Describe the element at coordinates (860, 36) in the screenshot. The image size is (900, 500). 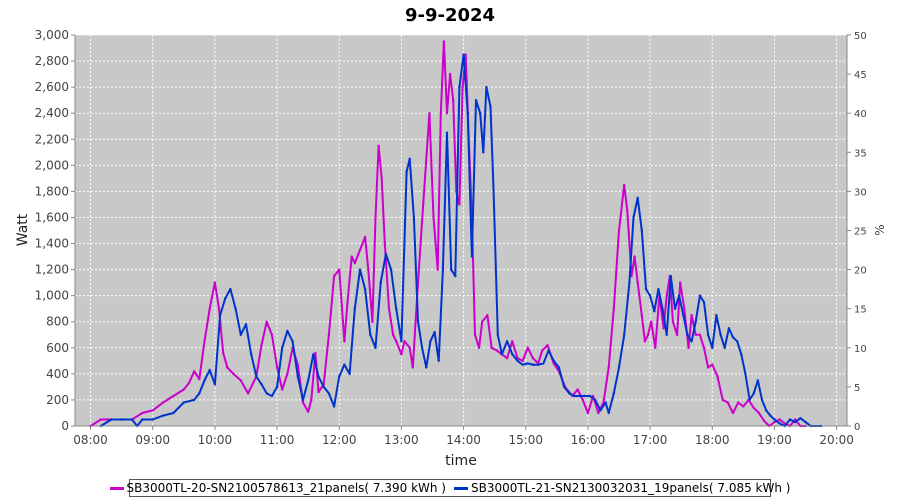
I see `y2-tick-label: 50` at that location.